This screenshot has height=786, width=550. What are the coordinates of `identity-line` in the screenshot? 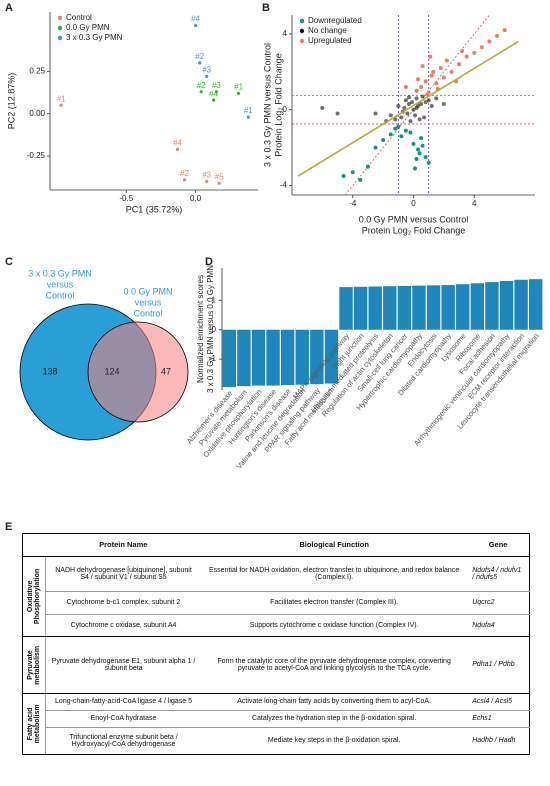 It's located at (417, 105).